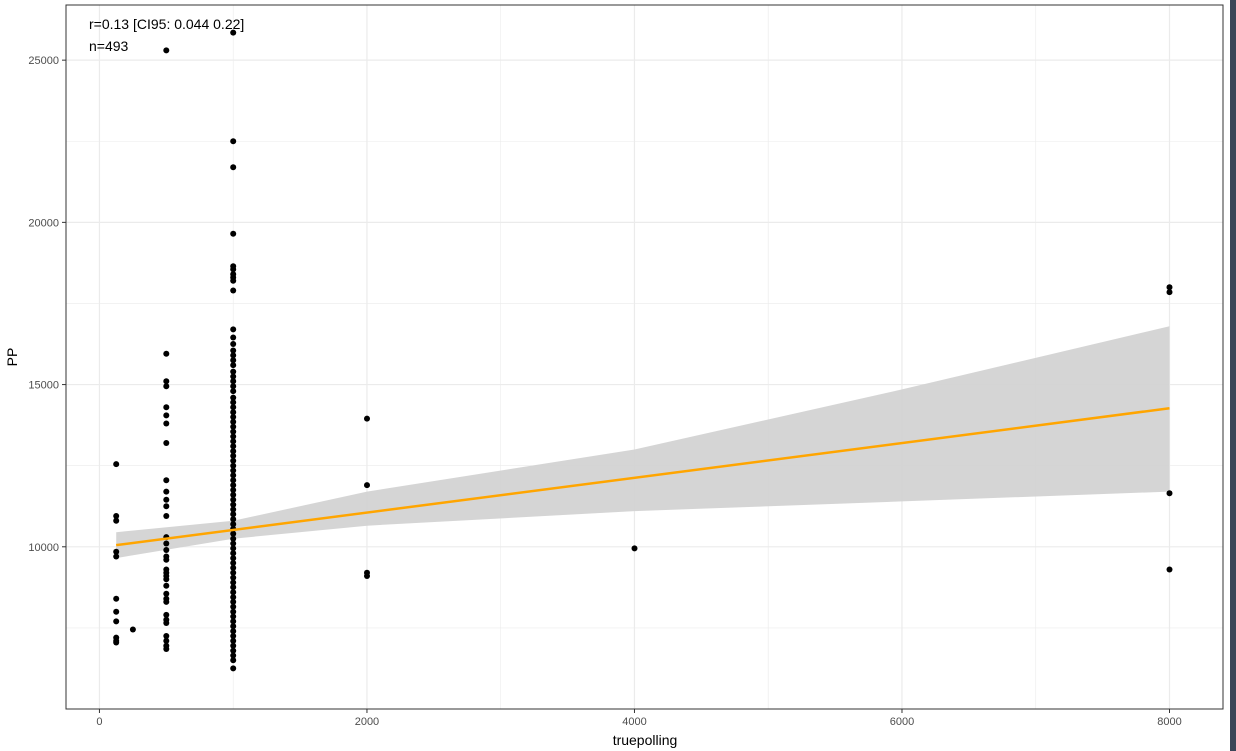 The width and height of the screenshot is (1236, 751). Describe the element at coordinates (47, 304) in the screenshot. I see `y-axis-ticks: 10000 15000 20000 25000` at that location.